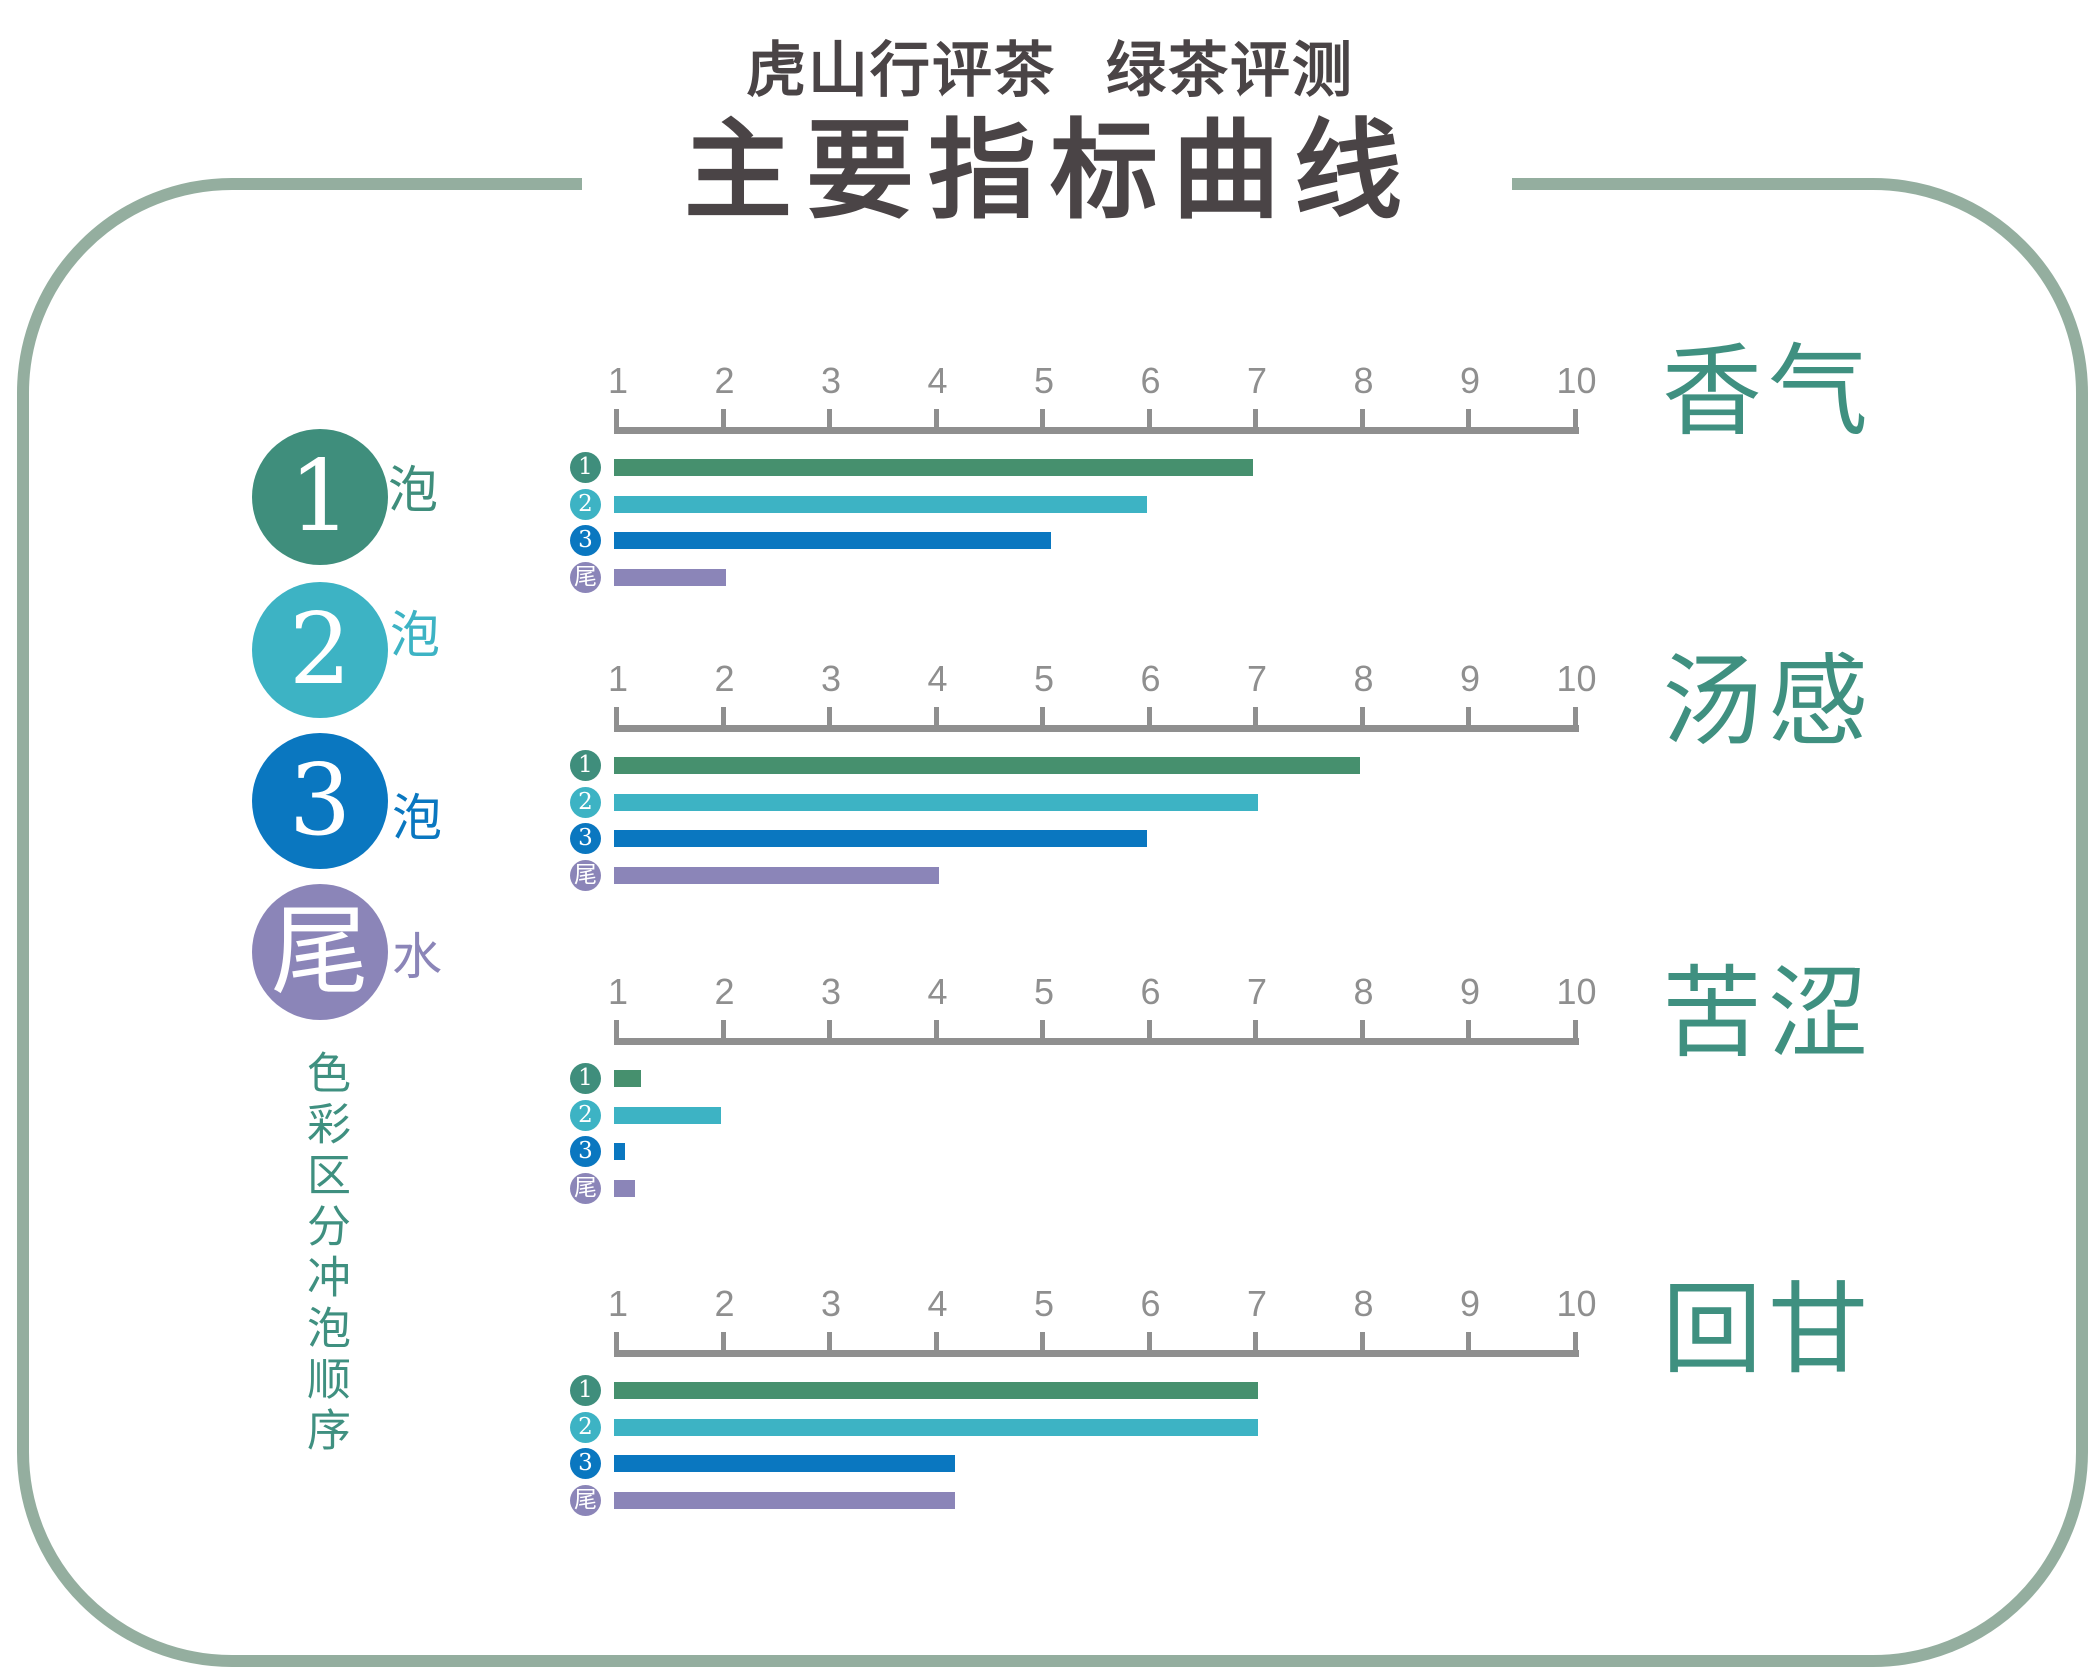 Image resolution: width=2100 pixels, height=1672 pixels. I want to click on legend-badge-round2: 2, so click(320, 650).